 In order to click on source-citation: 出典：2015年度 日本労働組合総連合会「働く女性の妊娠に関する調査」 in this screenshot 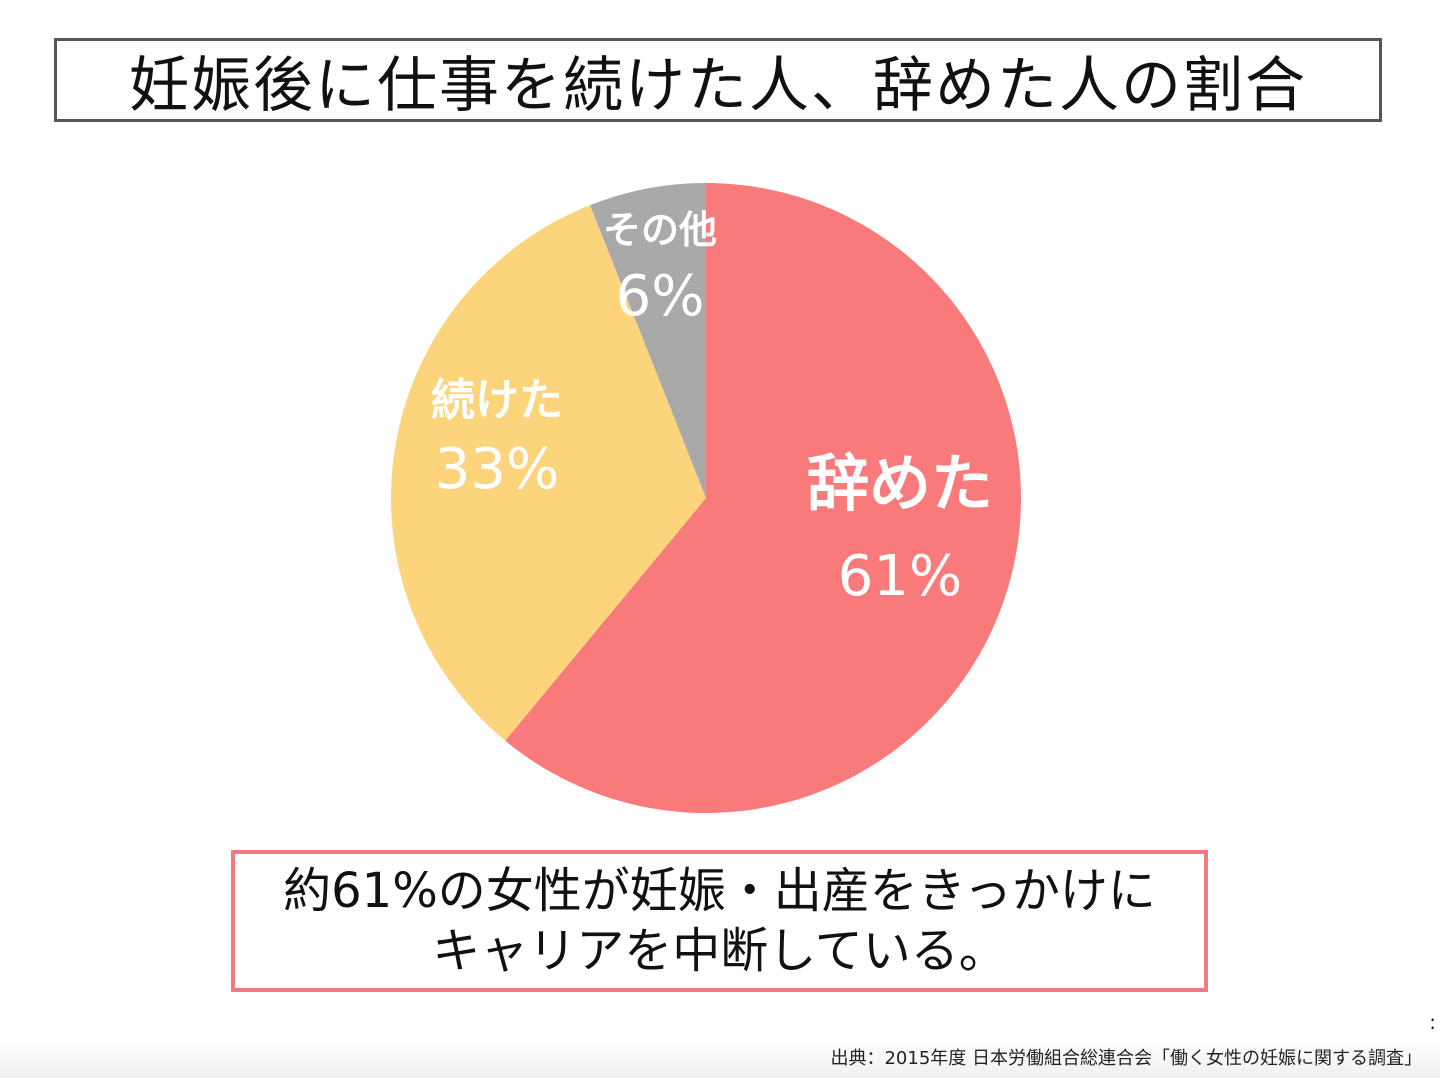, I will do `click(1126, 1058)`.